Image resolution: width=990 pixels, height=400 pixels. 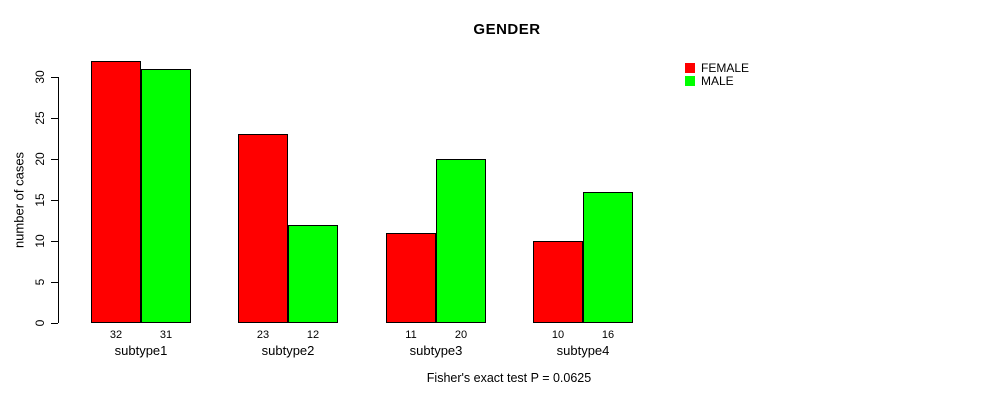 What do you see at coordinates (40, 323) in the screenshot?
I see `y-tick-label: 0` at bounding box center [40, 323].